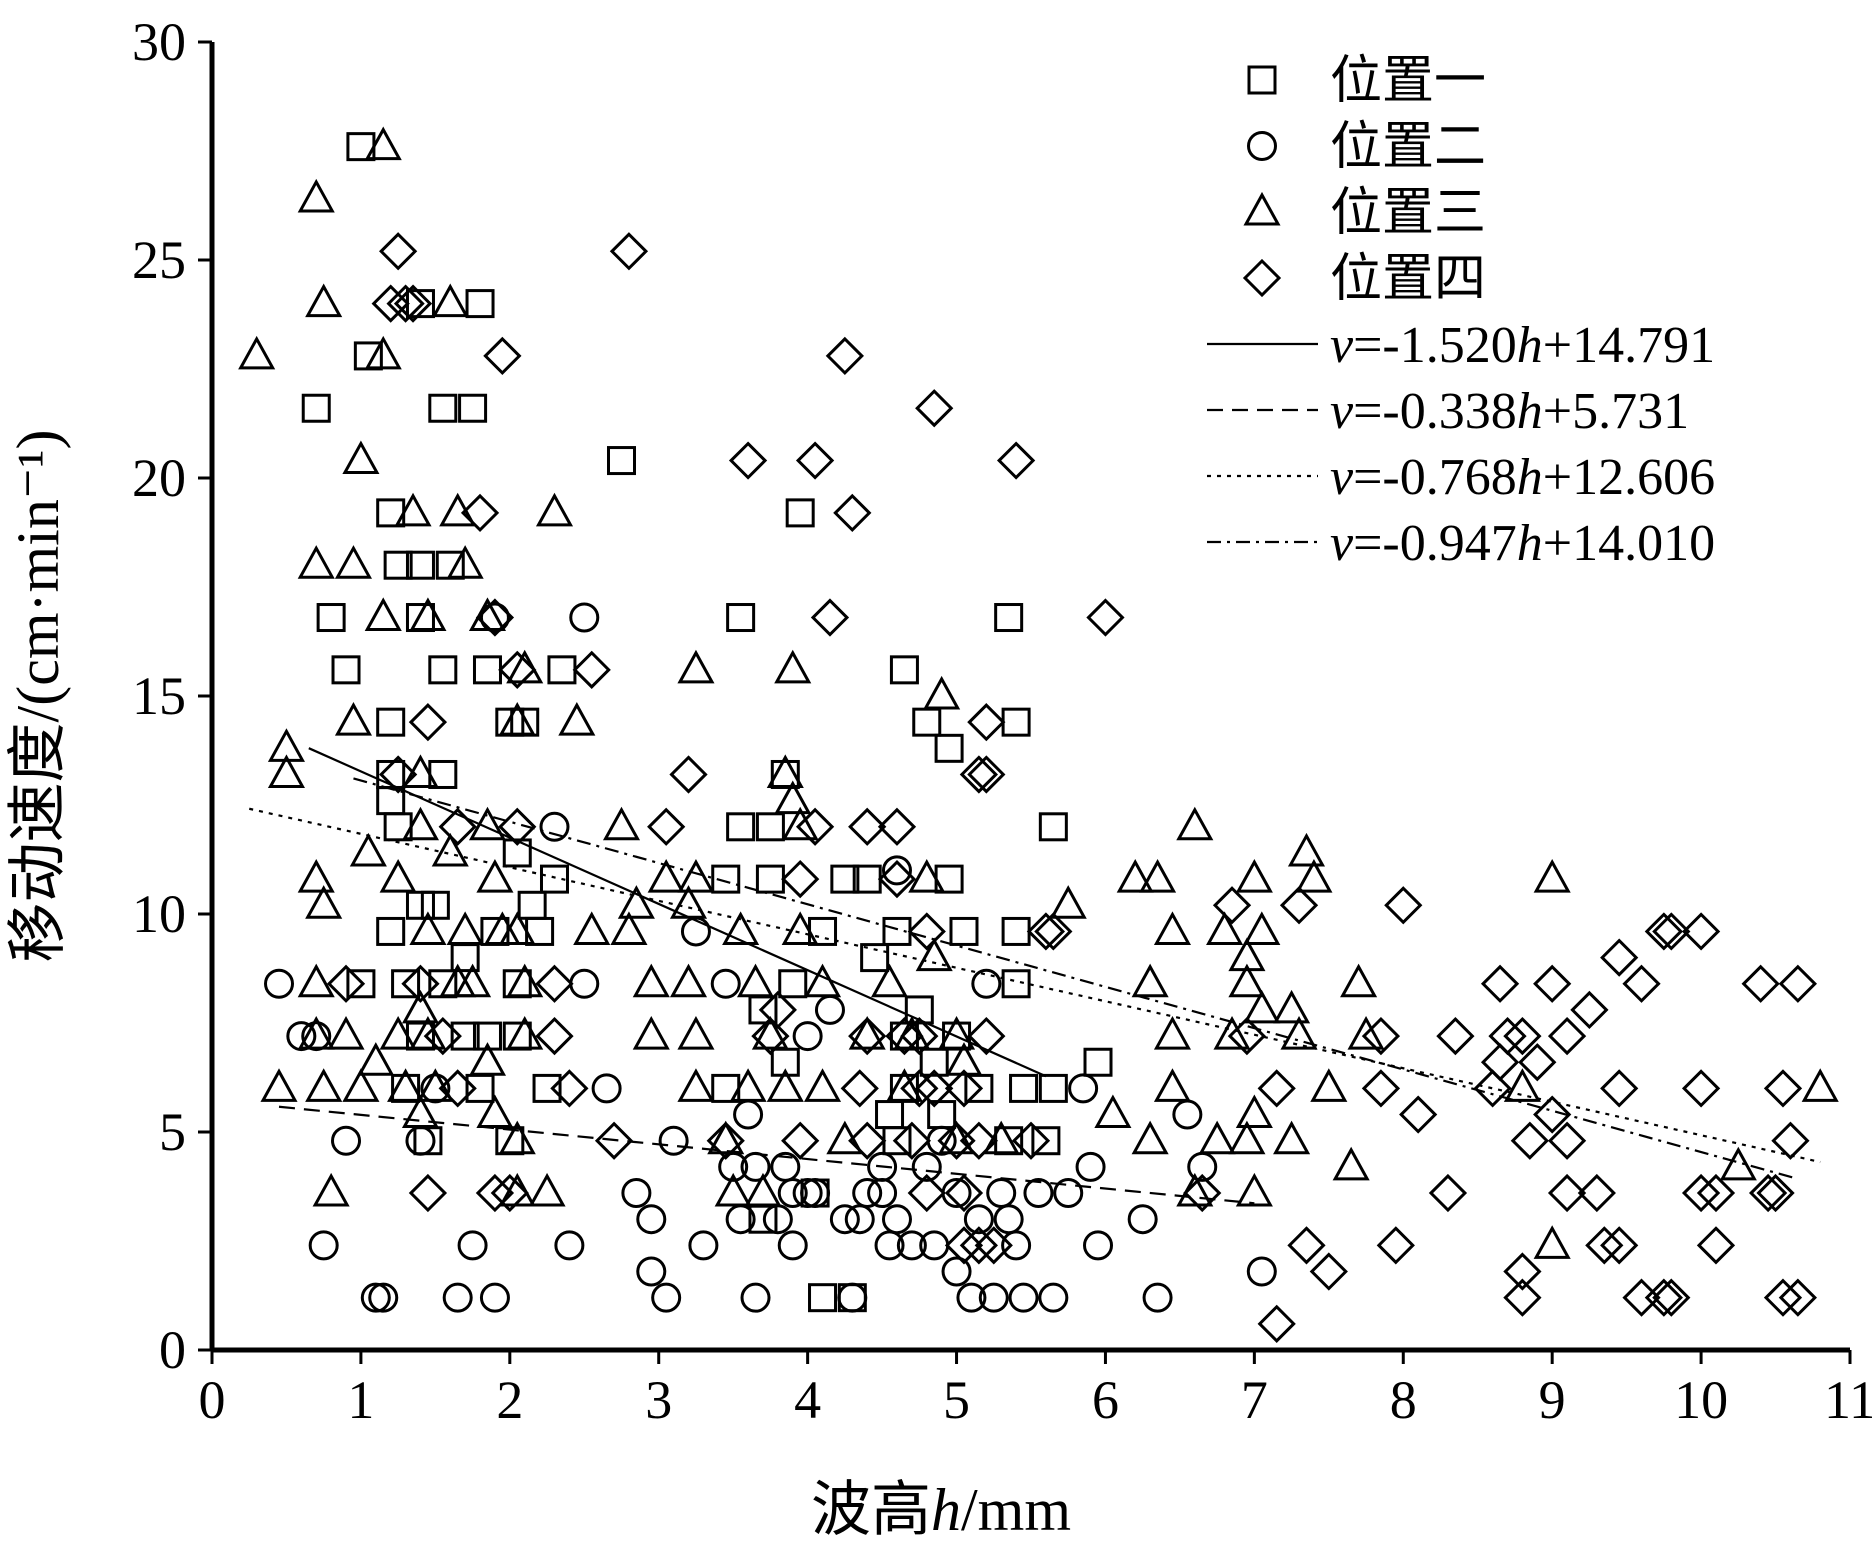 The image size is (1872, 1561). I want to click on legend-label: 位置一, so click(1408, 81).